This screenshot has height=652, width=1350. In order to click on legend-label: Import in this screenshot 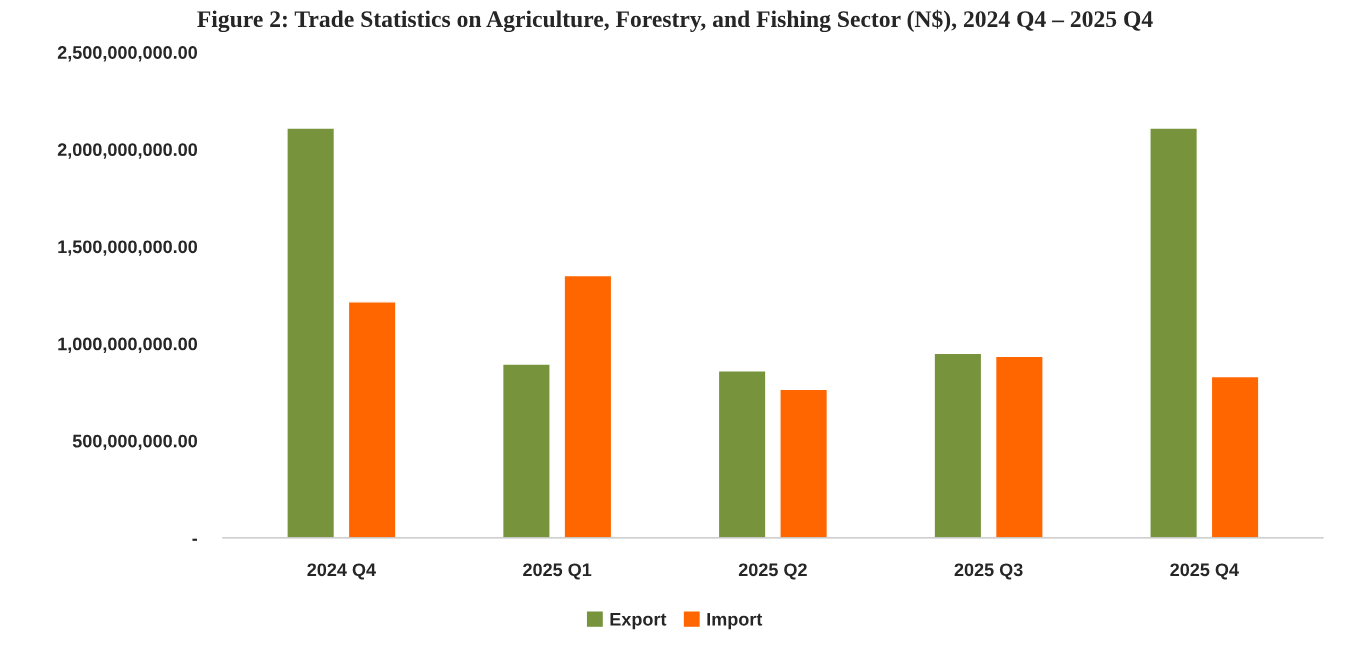, I will do `click(735, 621)`.